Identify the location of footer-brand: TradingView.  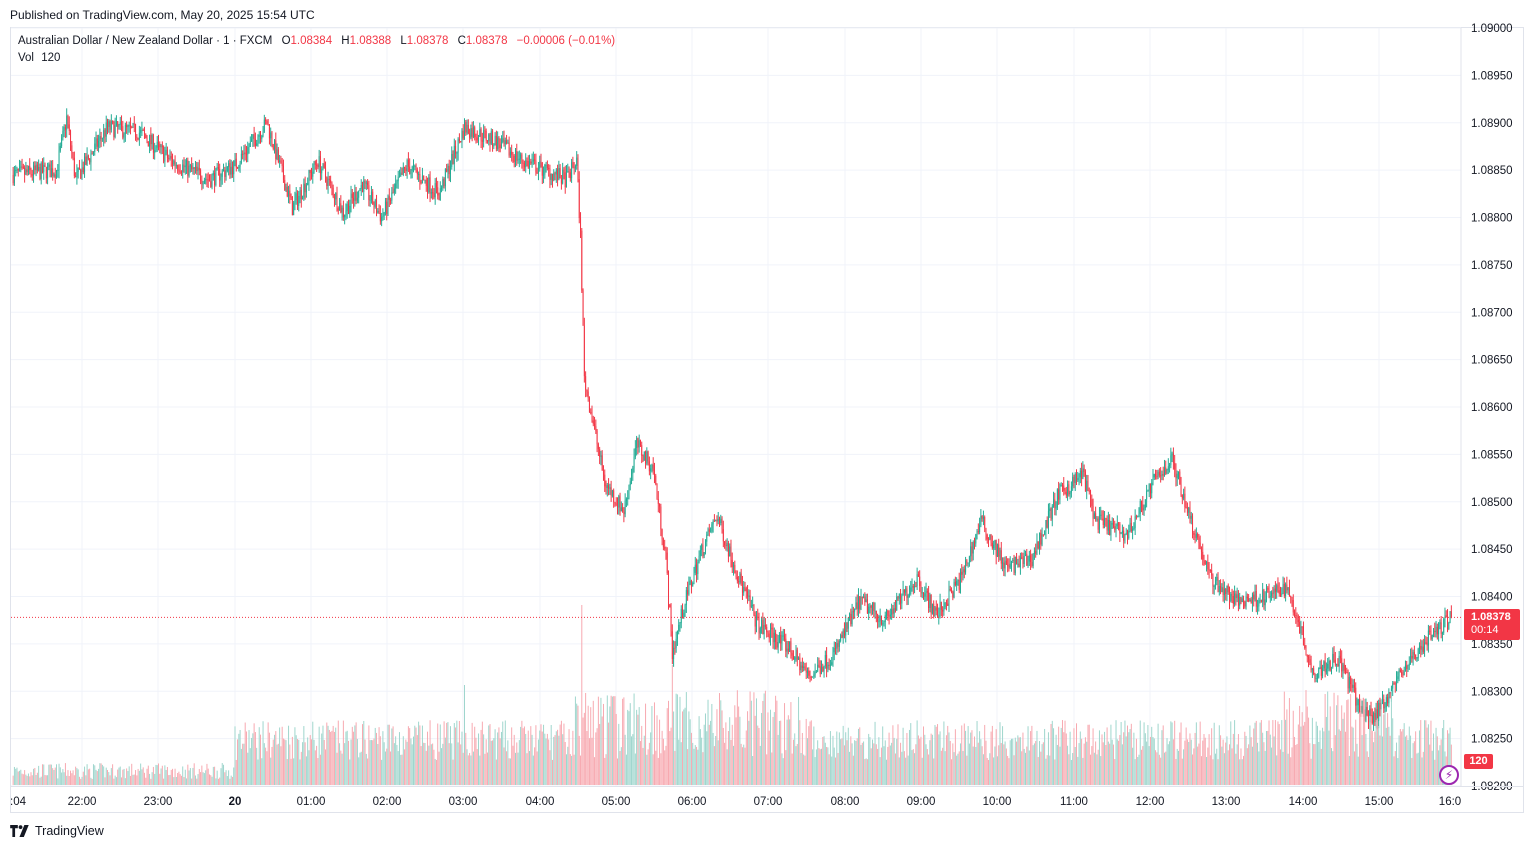
(69, 831).